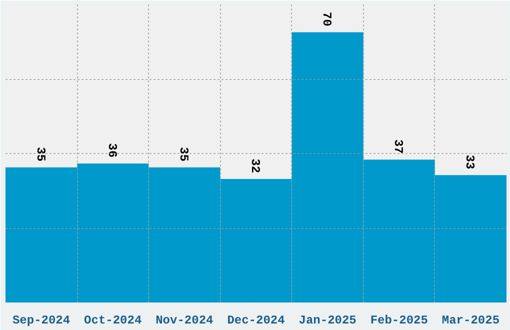  I want to click on x-tick-label: Nov-2024, so click(185, 321).